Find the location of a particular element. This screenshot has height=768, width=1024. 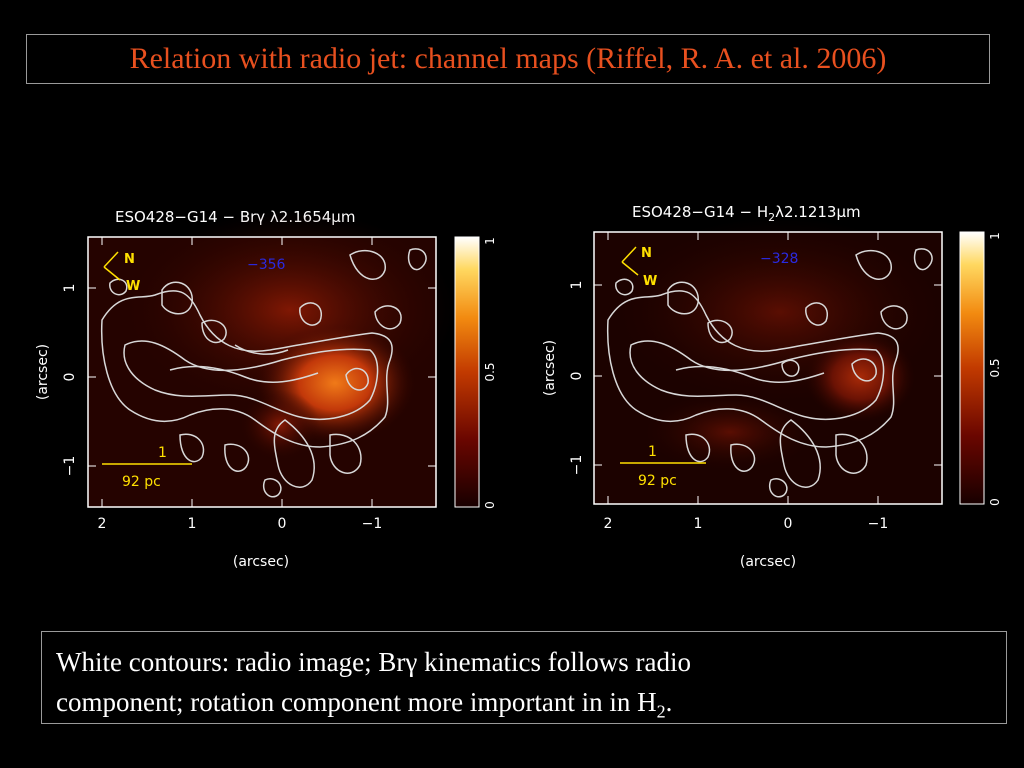

caption-subscript: 2 is located at coordinates (661, 711).